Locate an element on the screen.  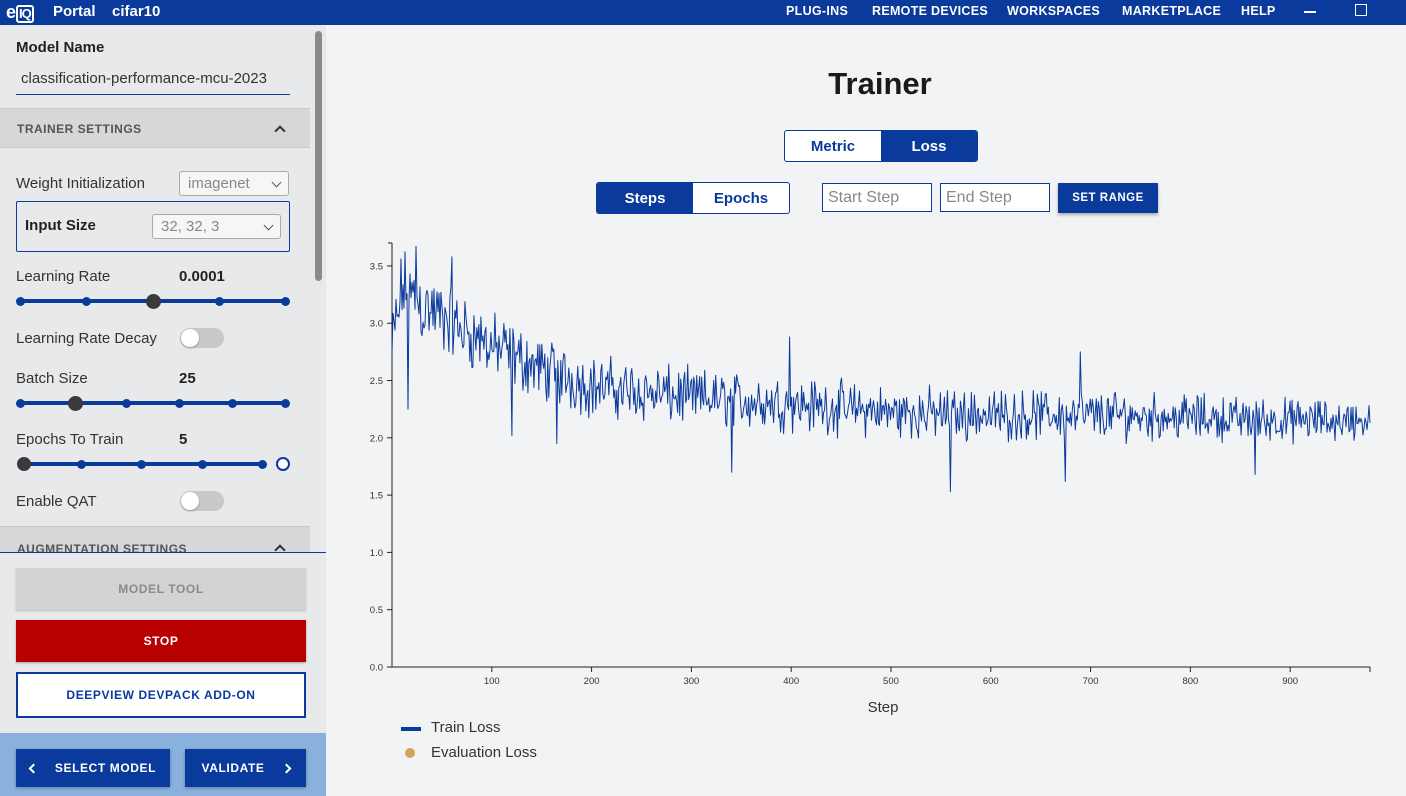
y-tick-label: 3.0 is located at coordinates (376, 324).